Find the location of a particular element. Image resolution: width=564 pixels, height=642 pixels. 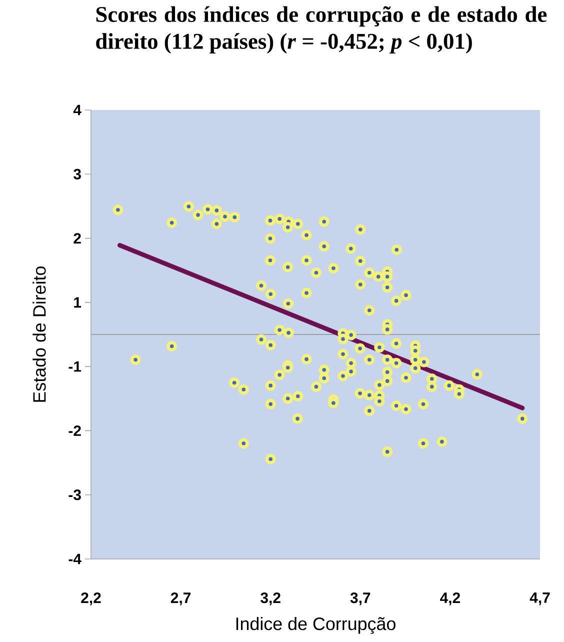

x-tick-label: 2,7 is located at coordinates (180, 599).